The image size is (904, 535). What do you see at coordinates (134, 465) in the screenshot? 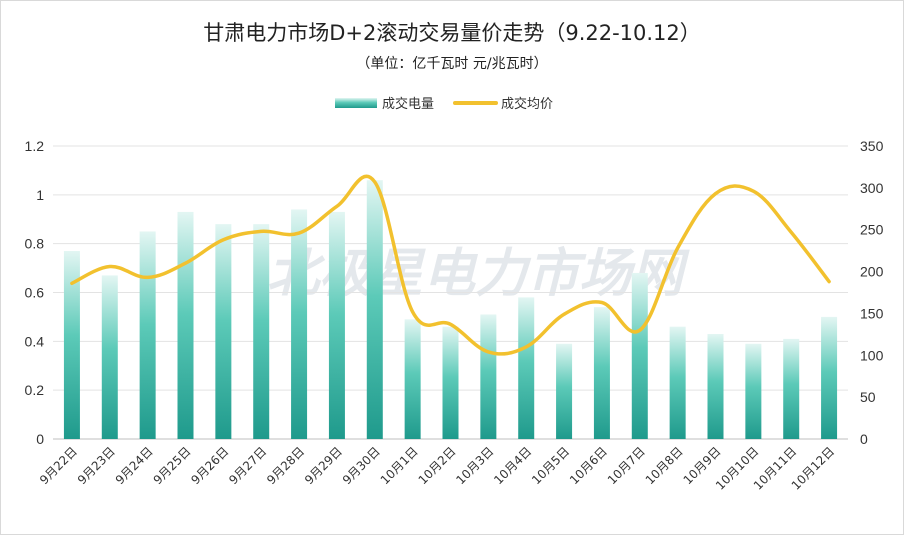
I see `x-tick-label: 9月24日` at bounding box center [134, 465].